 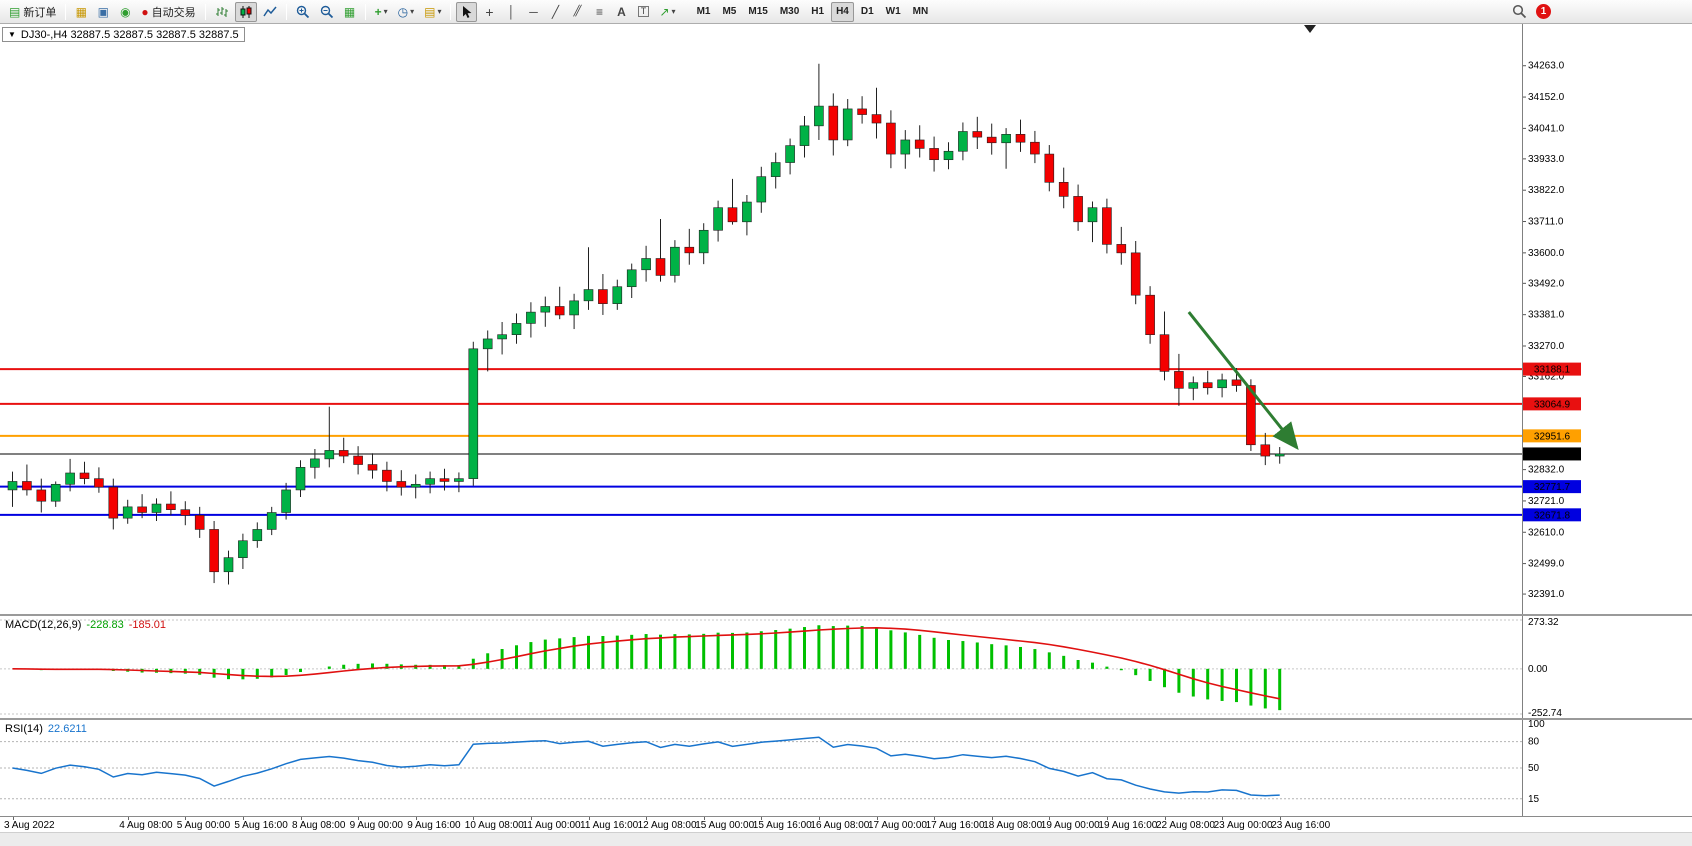 What do you see at coordinates (729, 12) in the screenshot?
I see `timeframe-button-m5: M5` at bounding box center [729, 12].